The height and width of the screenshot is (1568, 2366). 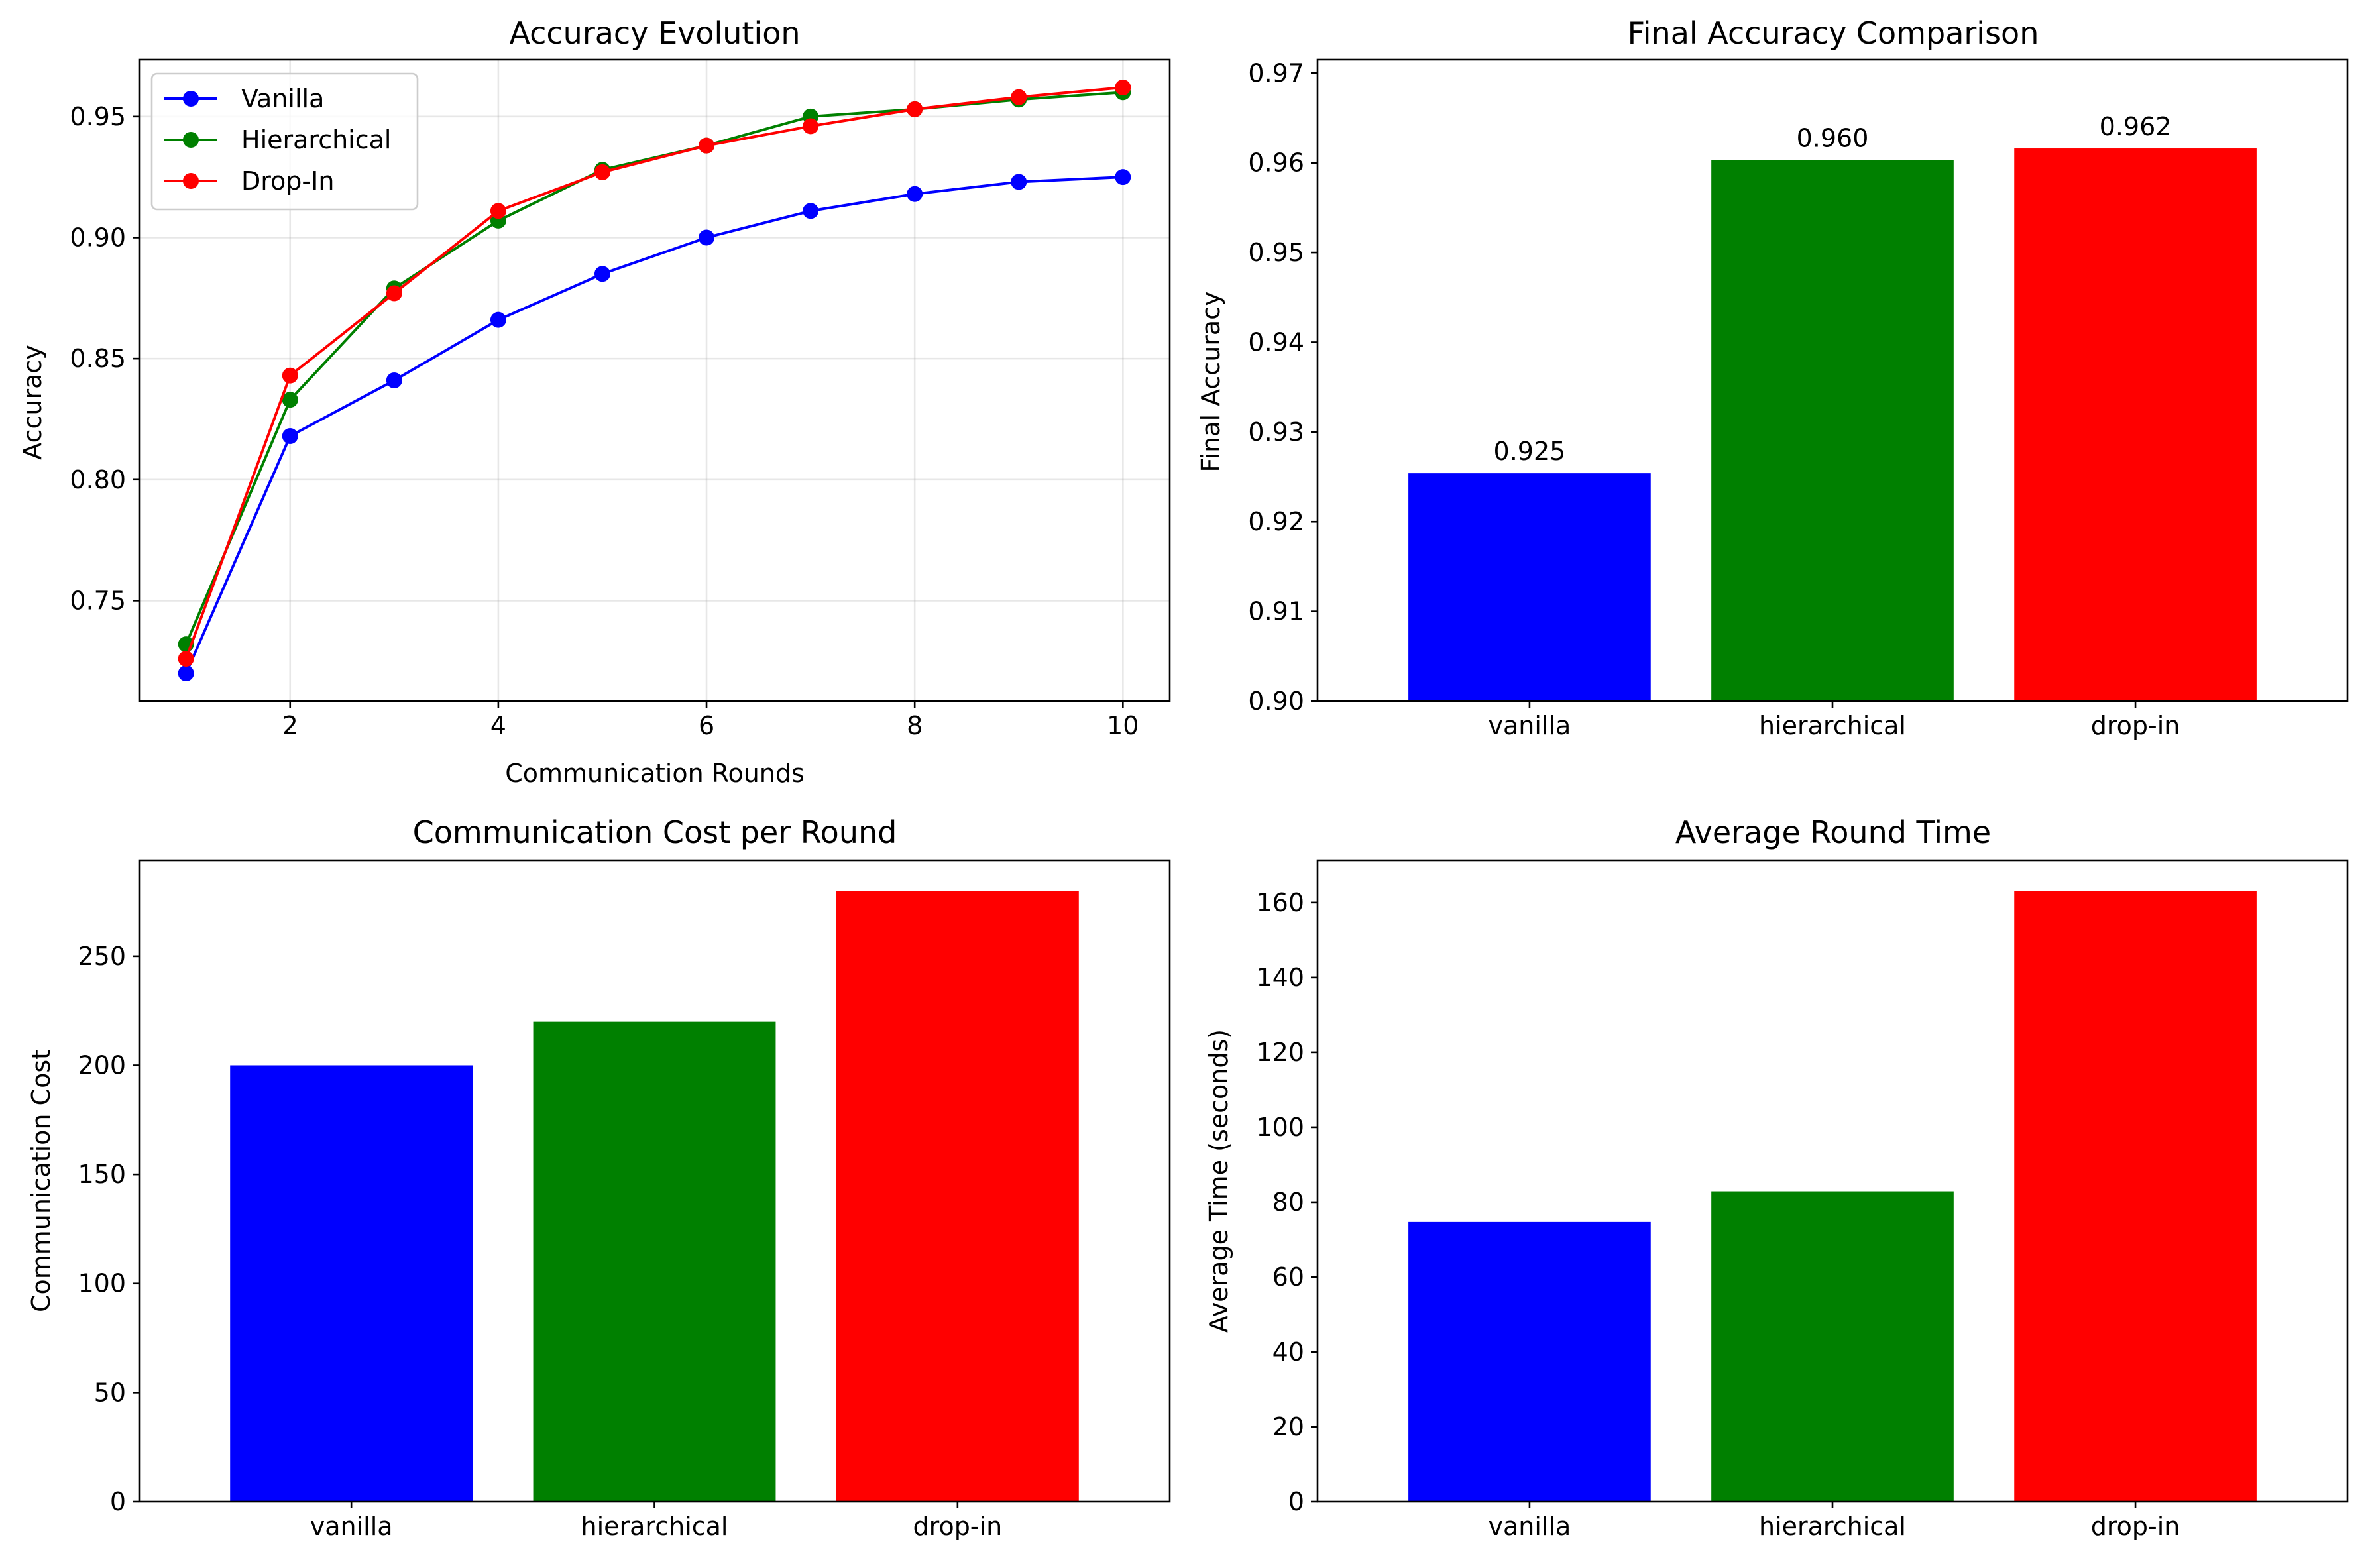 What do you see at coordinates (98, 600) in the screenshot?
I see `y-tick-label: 0.75` at bounding box center [98, 600].